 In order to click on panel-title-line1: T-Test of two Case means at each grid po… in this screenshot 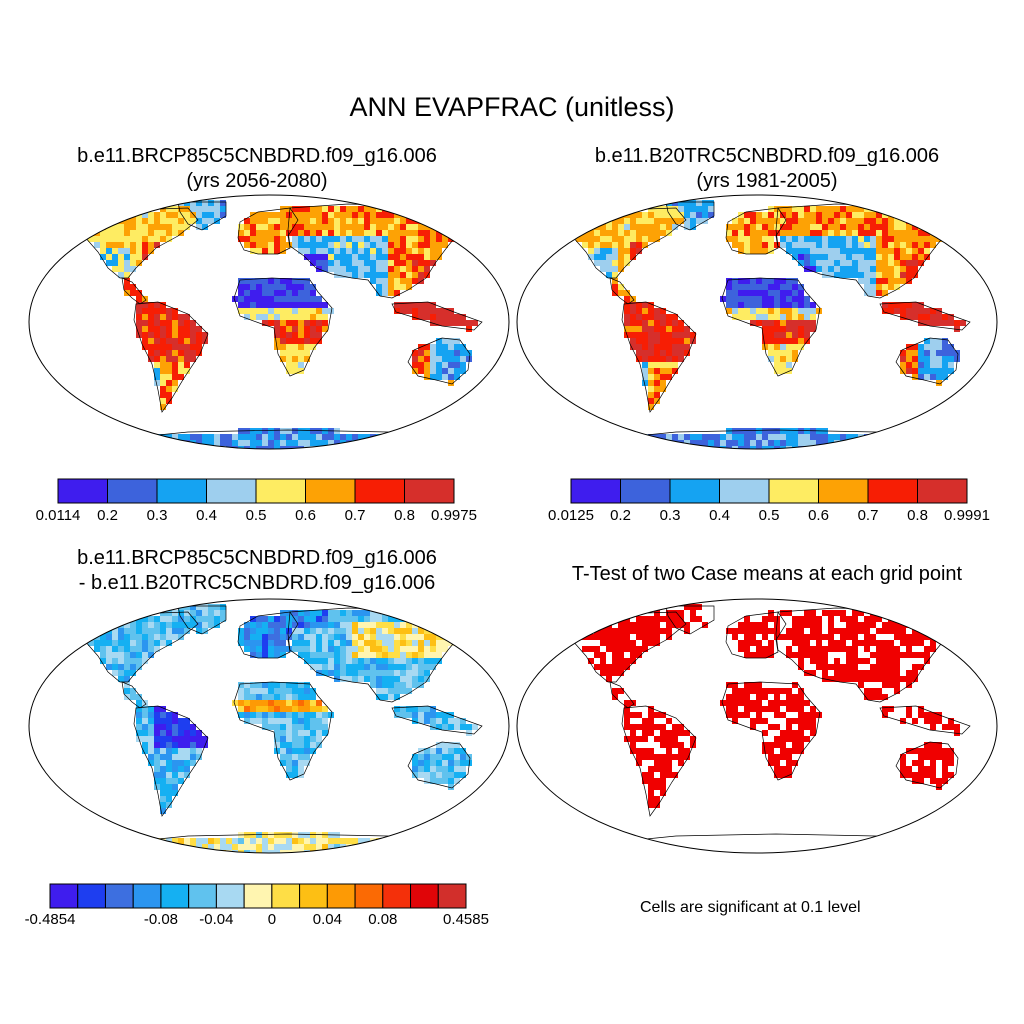, I will do `click(767, 574)`.